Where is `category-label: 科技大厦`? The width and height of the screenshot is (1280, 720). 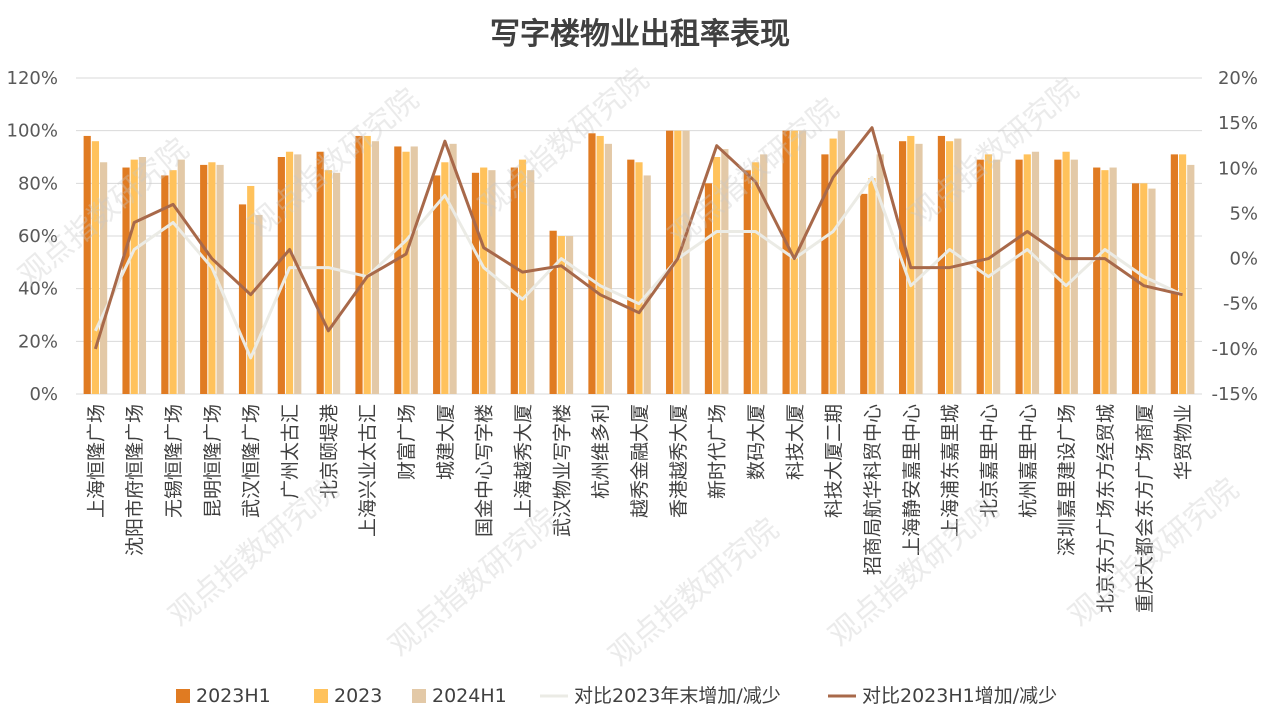 category-label: 科技大厦 is located at coordinates (795, 442).